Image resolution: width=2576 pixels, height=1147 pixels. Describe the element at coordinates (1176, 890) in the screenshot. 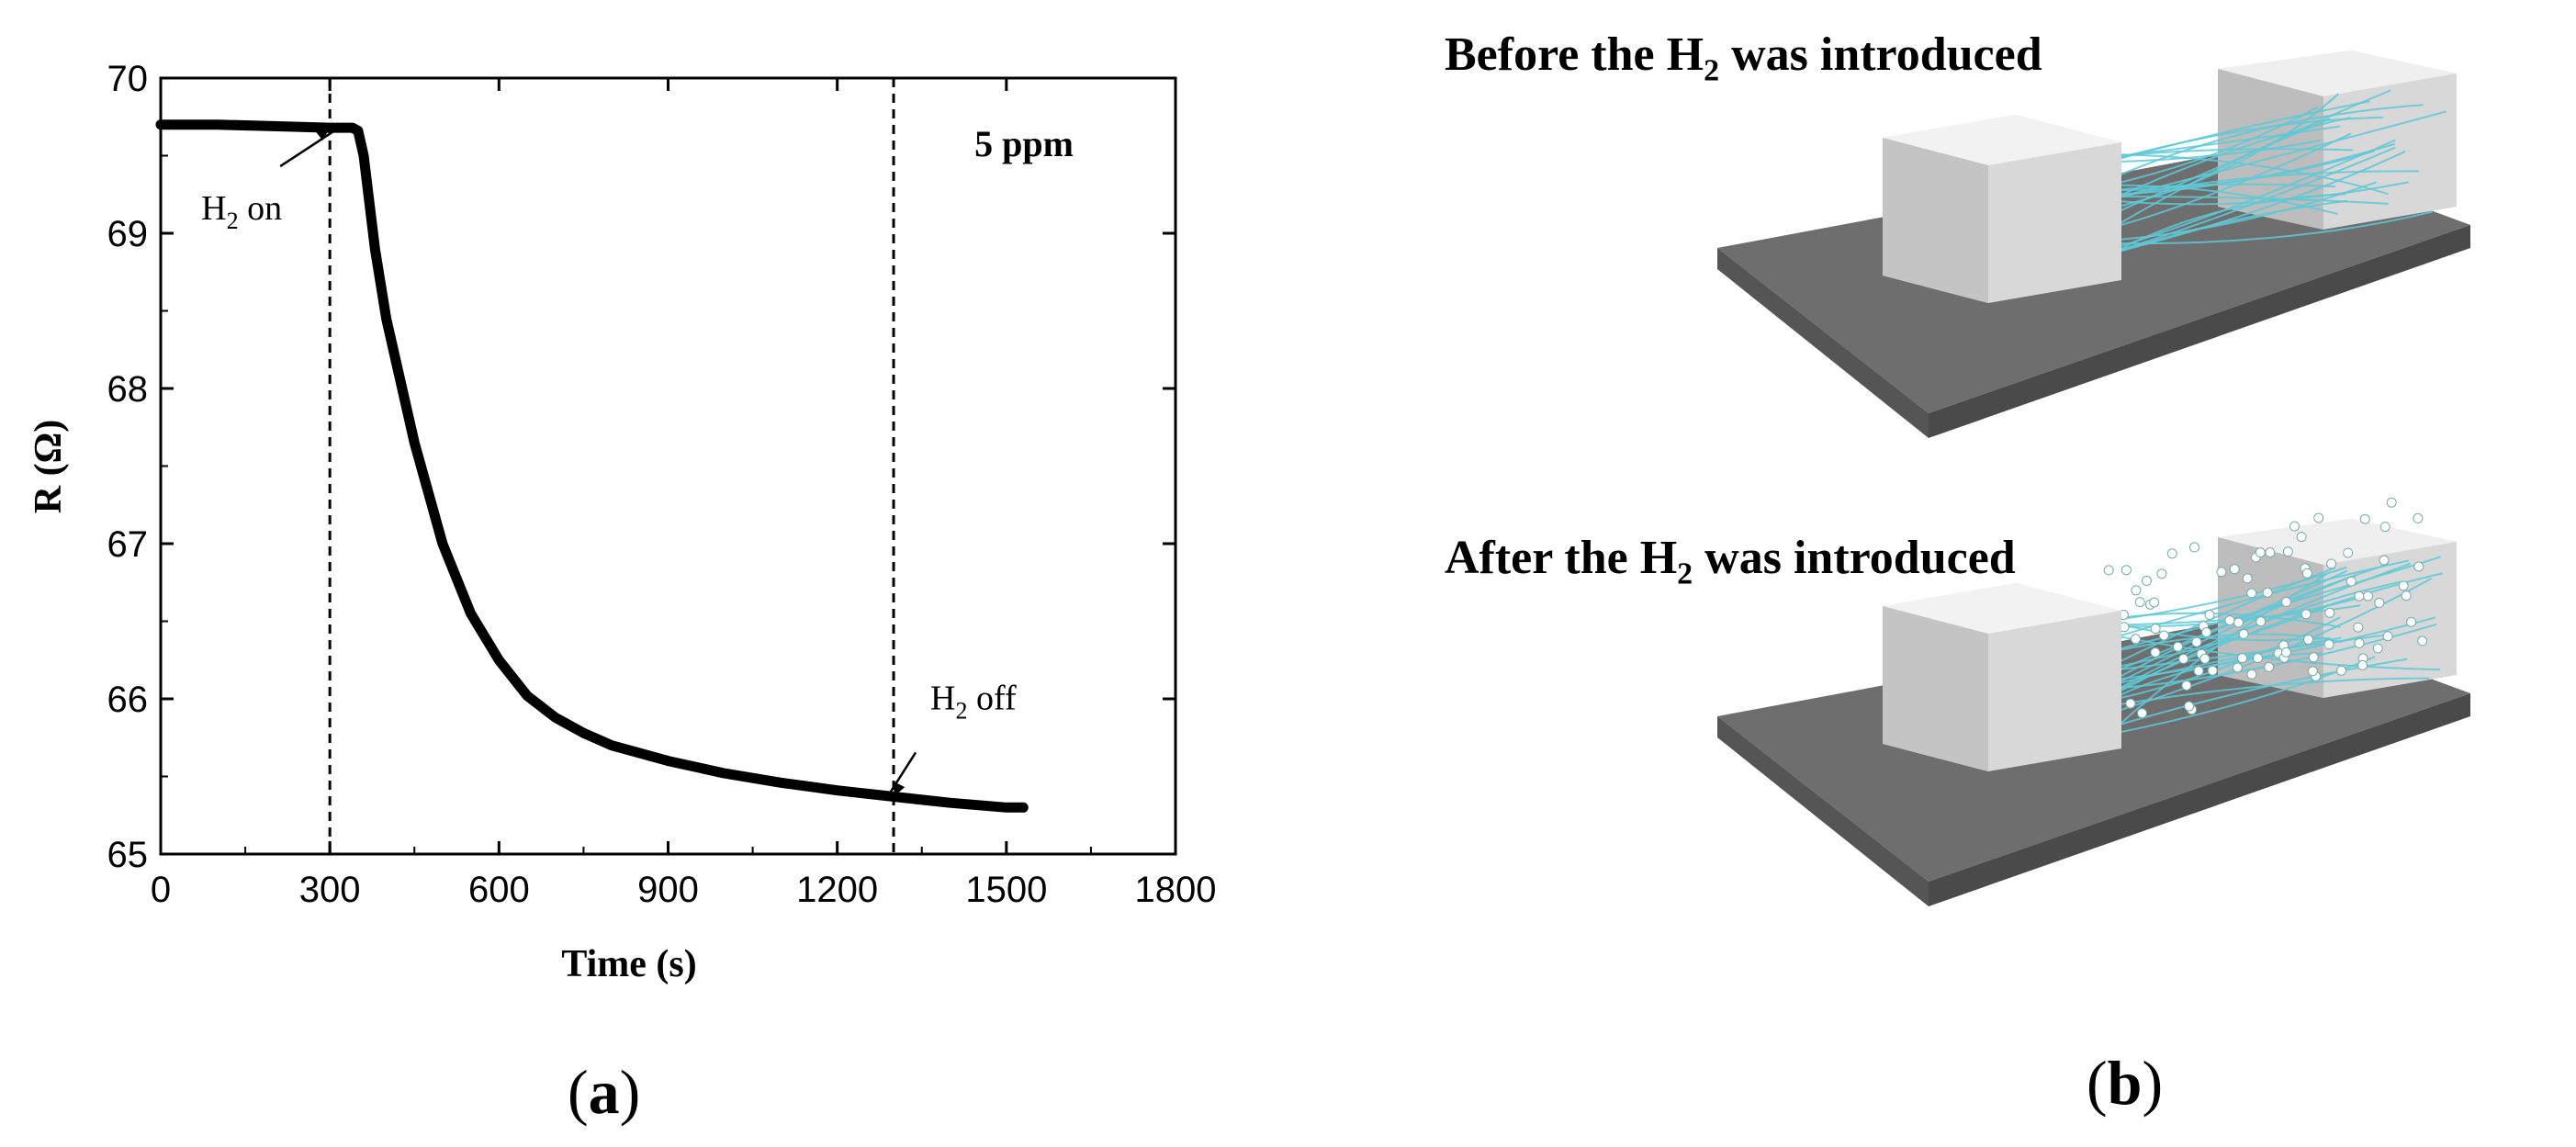

I see `x-tick-label: 1800` at that location.